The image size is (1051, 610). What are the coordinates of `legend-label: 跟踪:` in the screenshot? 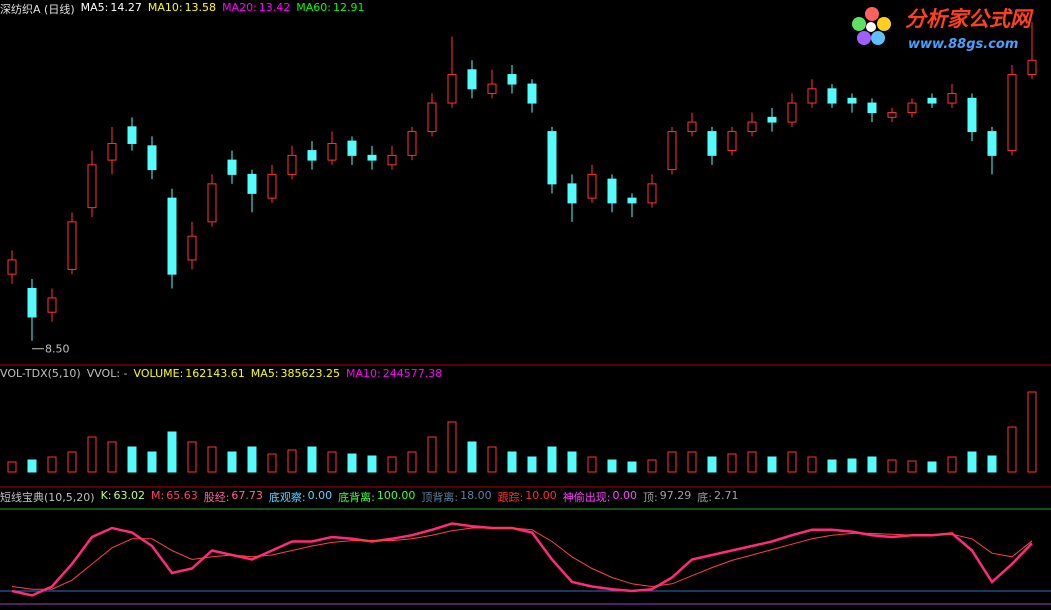 It's located at (510, 497).